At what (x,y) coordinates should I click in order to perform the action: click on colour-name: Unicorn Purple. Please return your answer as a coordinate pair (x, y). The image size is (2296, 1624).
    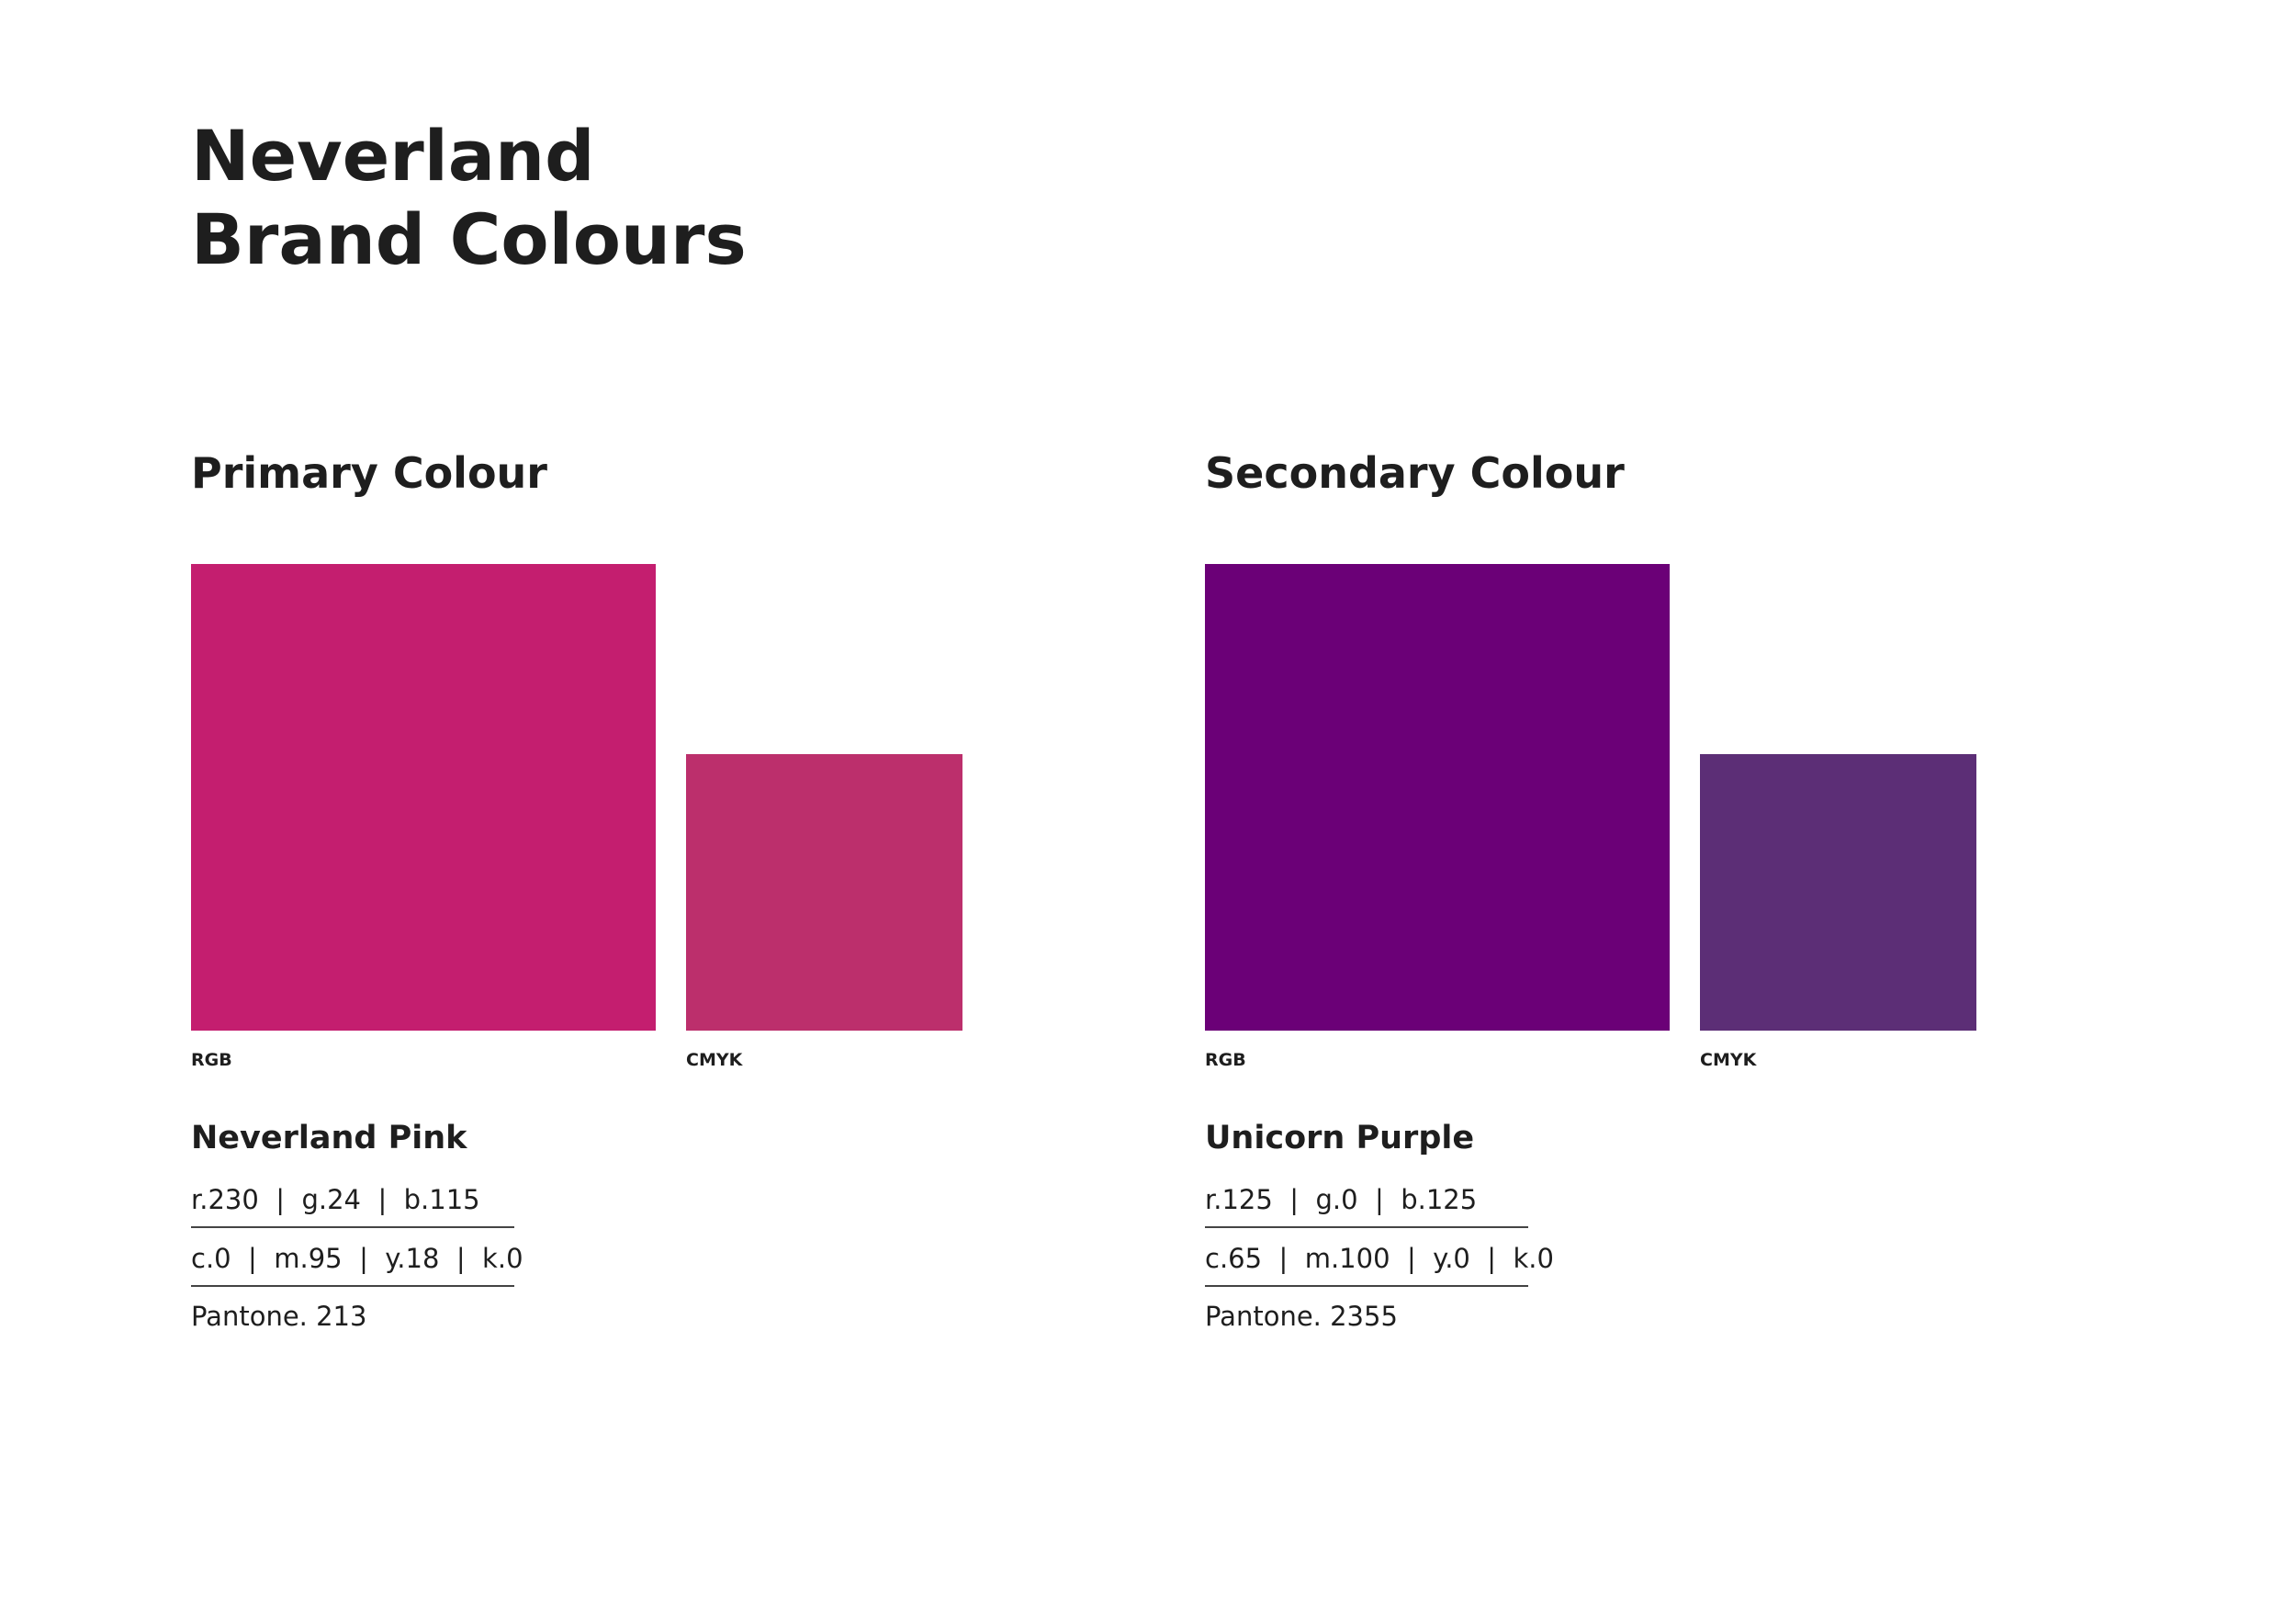
    Looking at the image, I should click on (1340, 1138).